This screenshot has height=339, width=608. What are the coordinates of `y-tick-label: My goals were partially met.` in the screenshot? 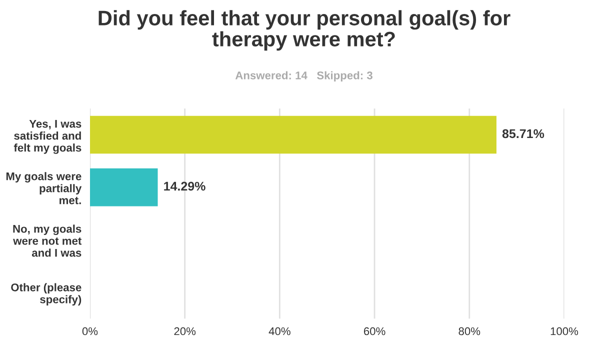 It's located at (44, 188).